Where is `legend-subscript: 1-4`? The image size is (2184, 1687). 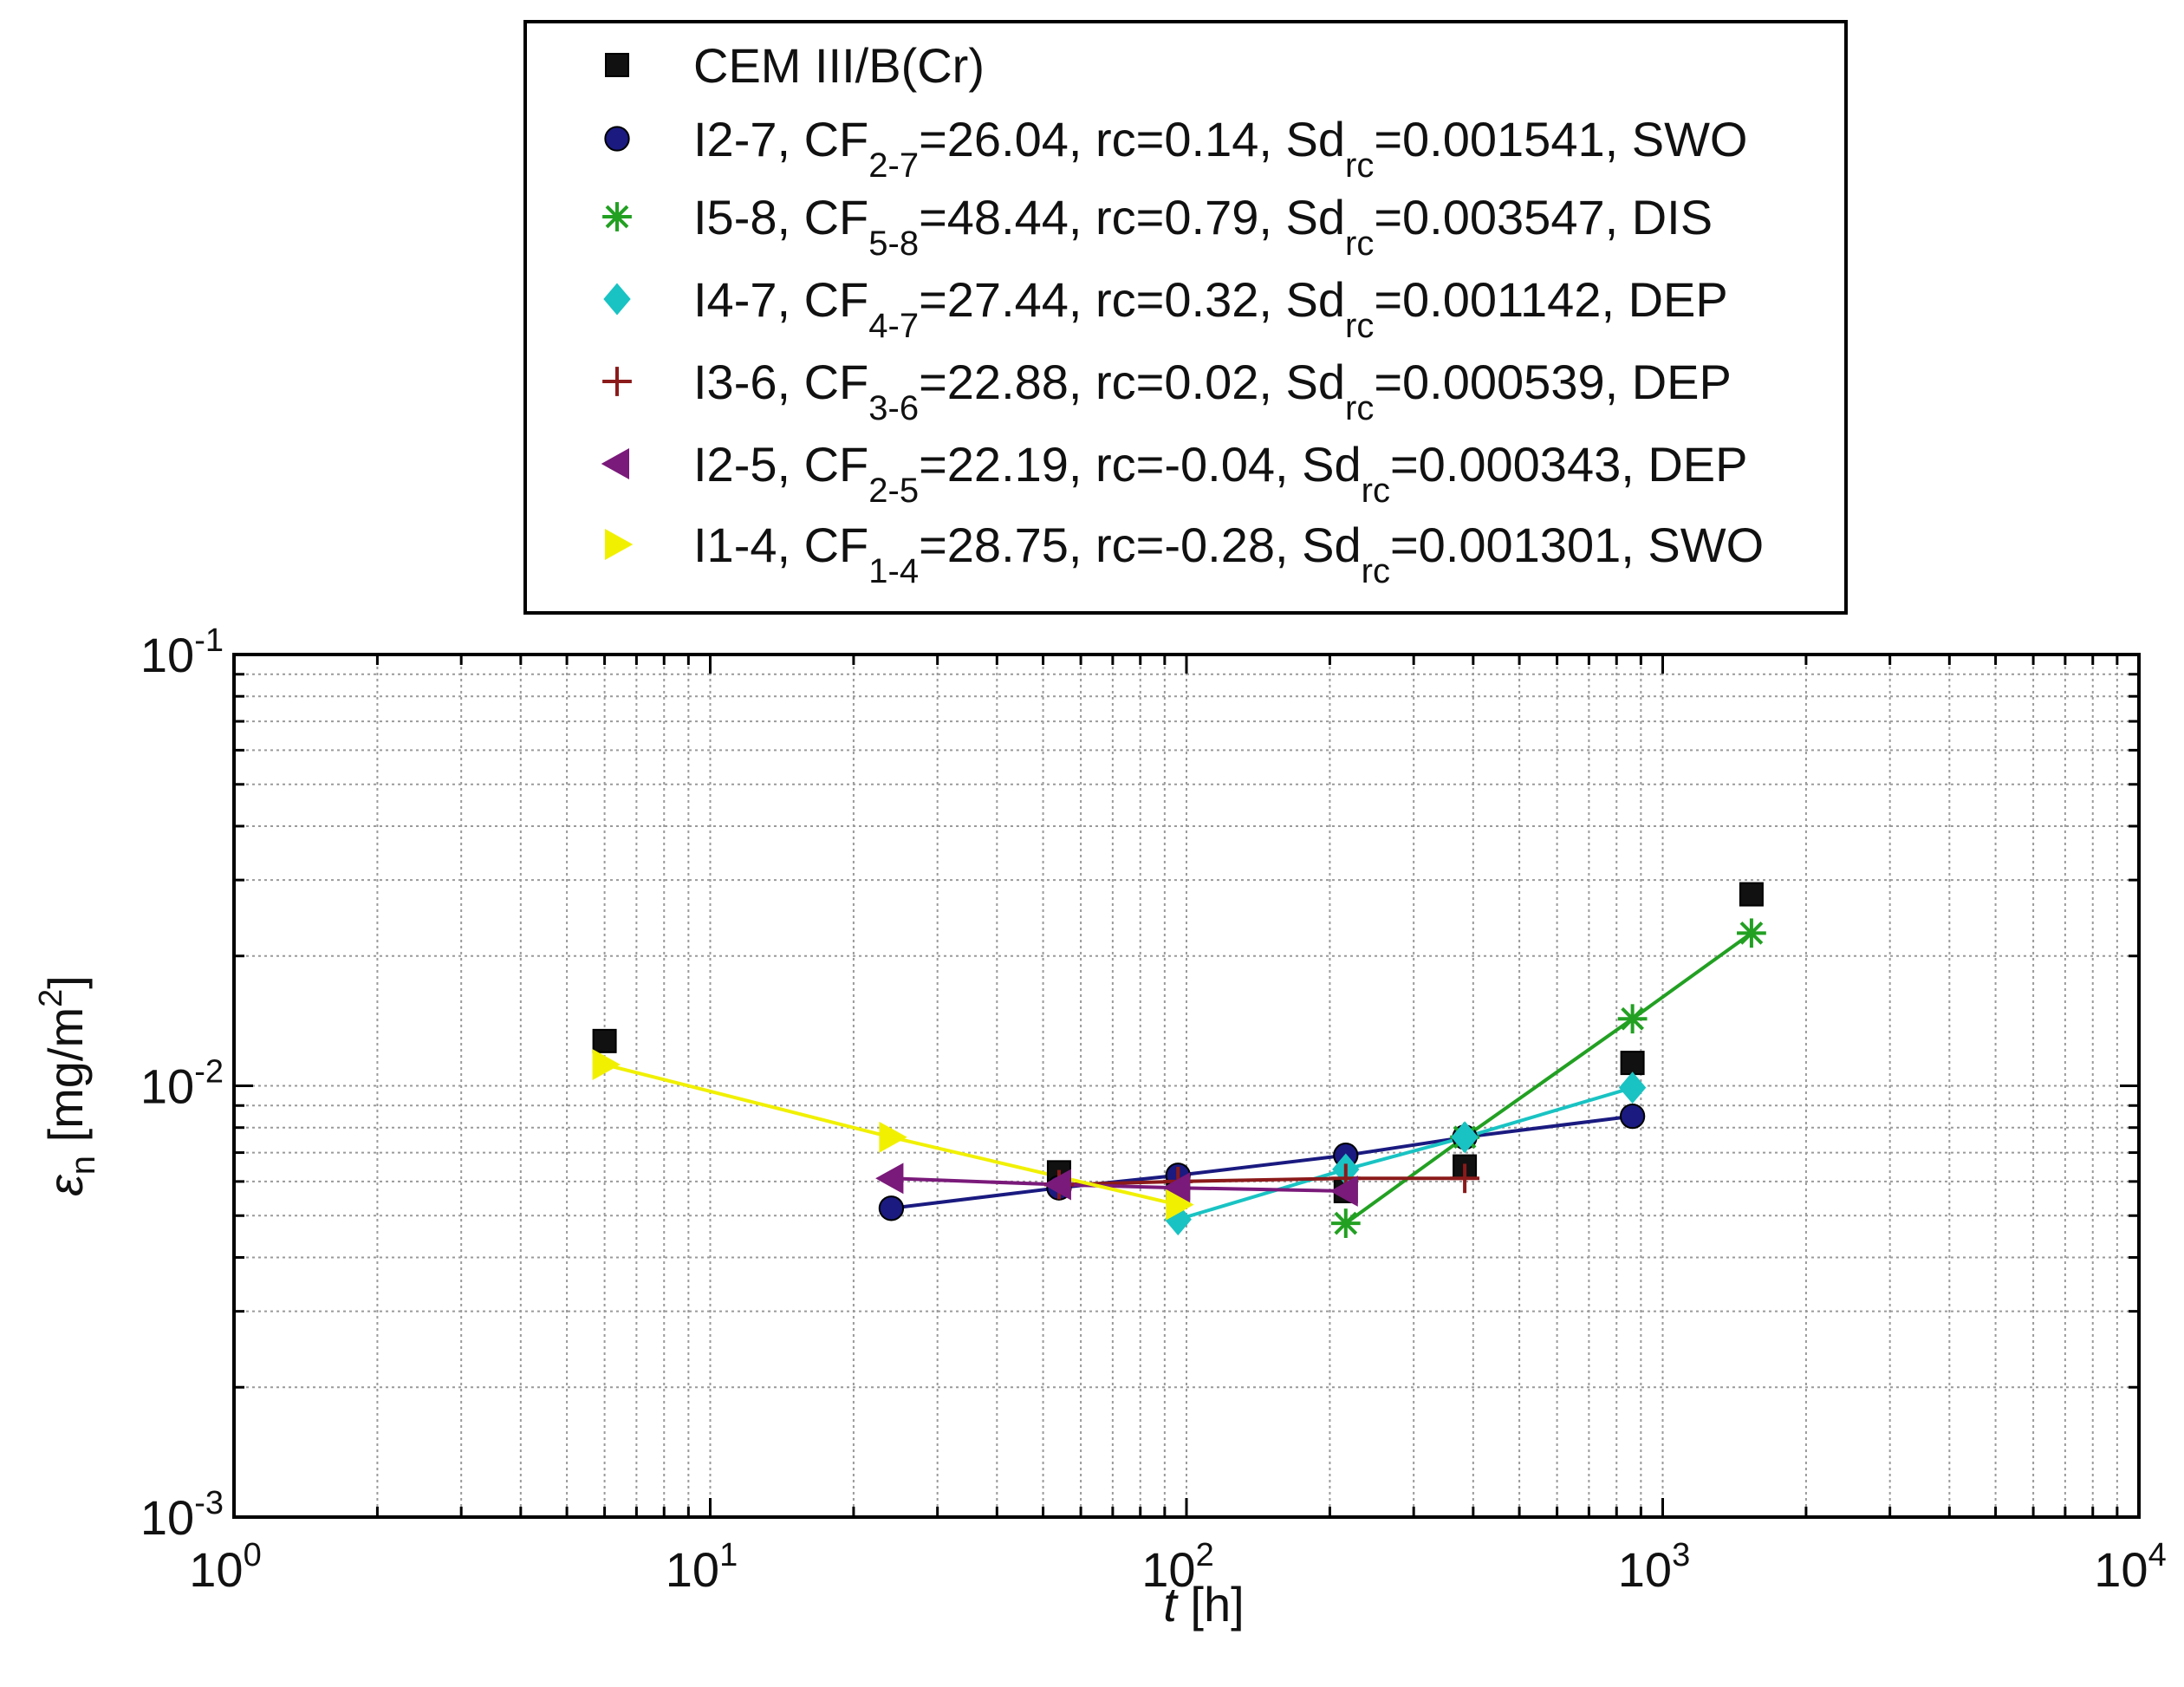
legend-subscript: 1-4 is located at coordinates (893, 571).